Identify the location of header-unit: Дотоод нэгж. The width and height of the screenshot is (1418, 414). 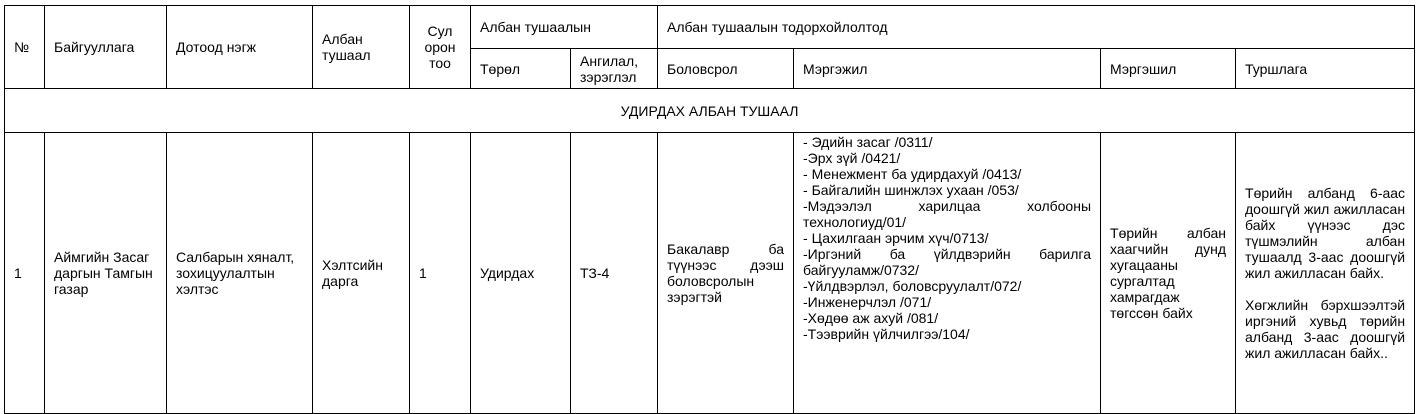
(239, 47).